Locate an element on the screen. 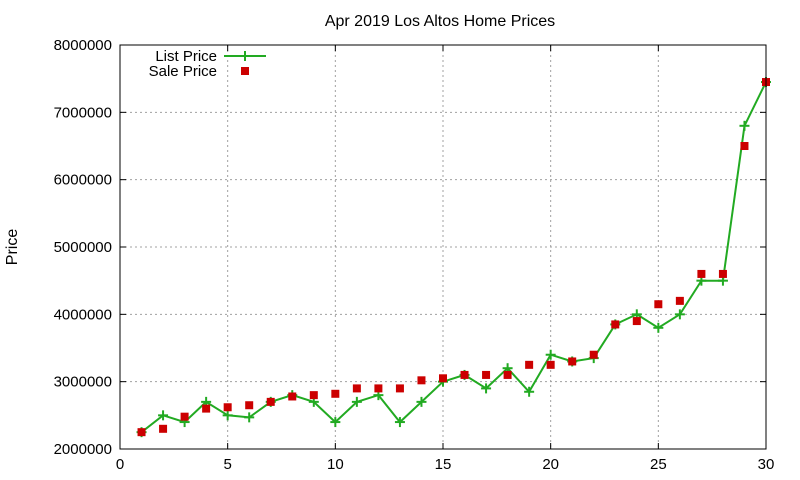 Image resolution: width=800 pixels, height=480 pixels. y-axis-title: Price is located at coordinates (12, 247).